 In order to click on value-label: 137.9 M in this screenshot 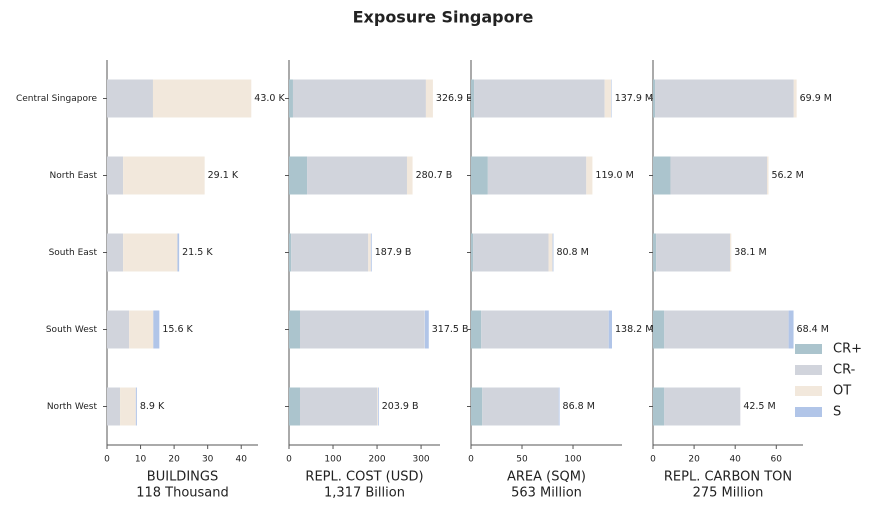, I will do `click(634, 98)`.